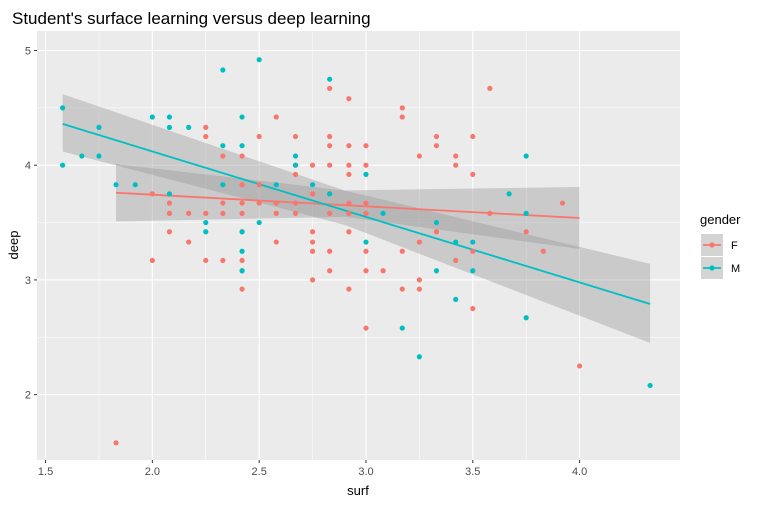 The height and width of the screenshot is (505, 762). I want to click on x-axis-ticks: 1.5 2.0 2.5 3.0 3.5 4.0, so click(312, 469).